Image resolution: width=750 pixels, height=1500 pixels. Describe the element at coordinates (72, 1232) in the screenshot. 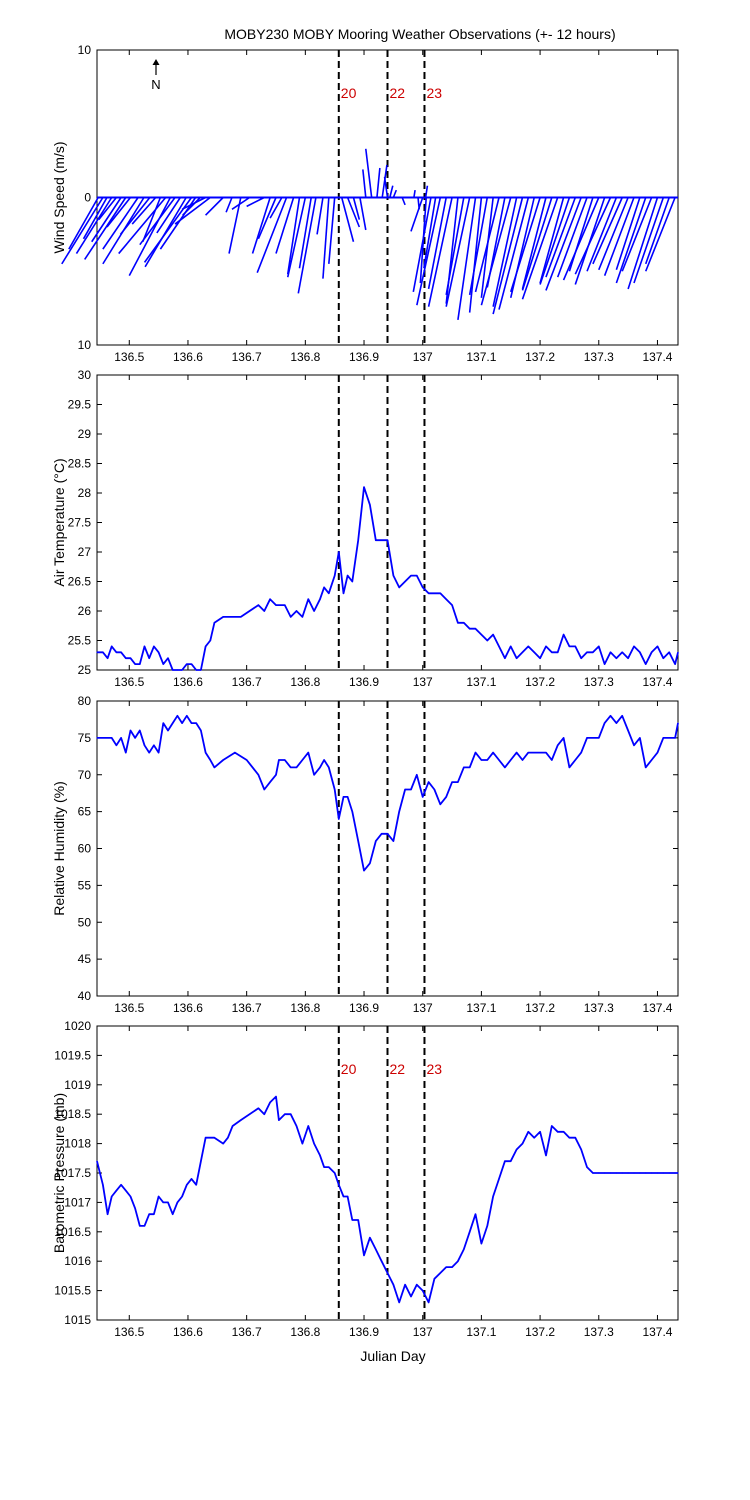

I see `y-tick-label: 1016.5` at that location.